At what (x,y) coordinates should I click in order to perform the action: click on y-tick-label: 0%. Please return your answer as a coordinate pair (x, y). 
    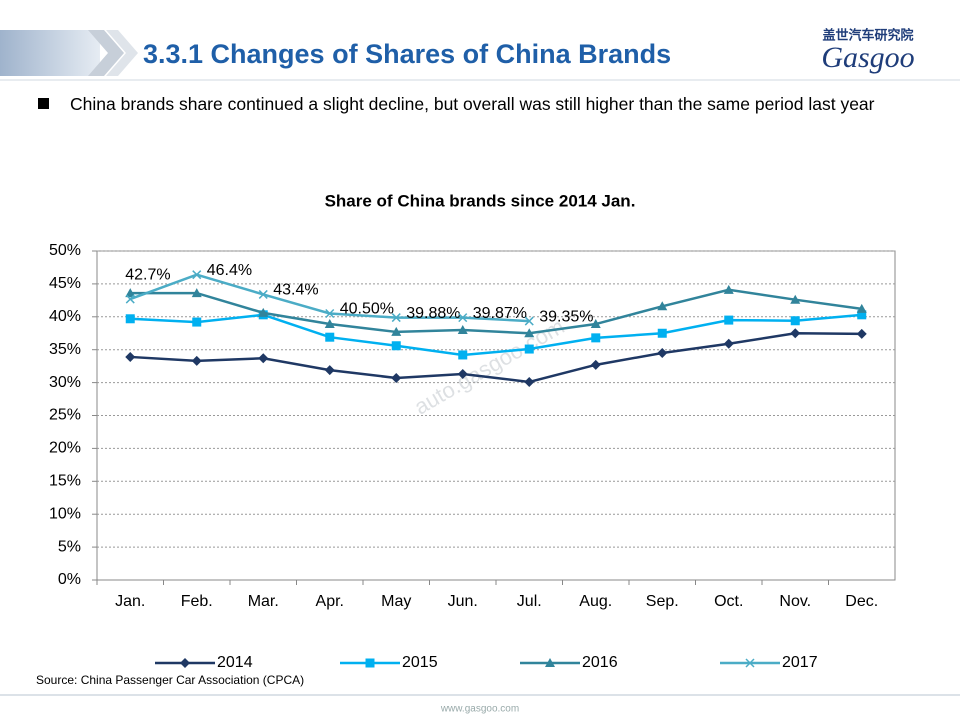
    Looking at the image, I should click on (69, 579).